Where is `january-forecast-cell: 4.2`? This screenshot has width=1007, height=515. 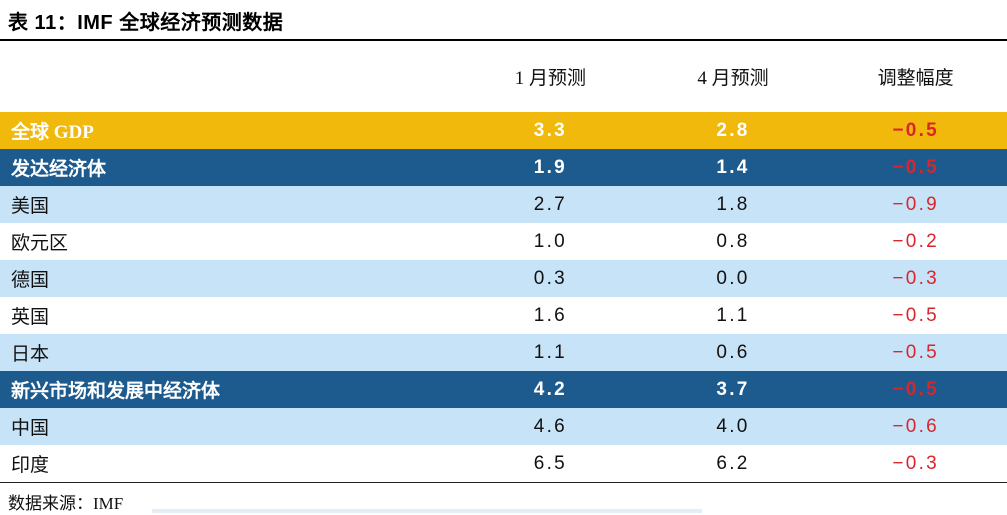 january-forecast-cell: 4.2 is located at coordinates (550, 389).